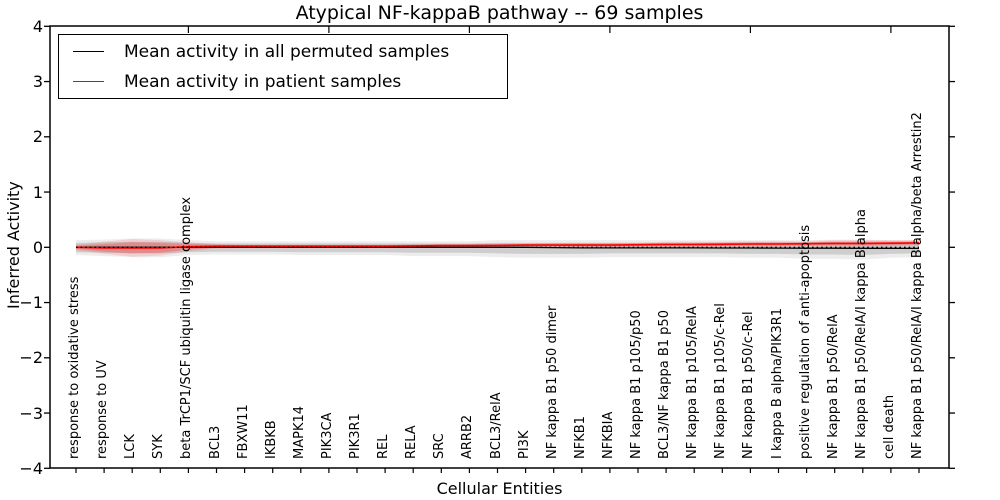  Describe the element at coordinates (327, 435) in the screenshot. I see `x-category-label: PIK3CA` at that location.